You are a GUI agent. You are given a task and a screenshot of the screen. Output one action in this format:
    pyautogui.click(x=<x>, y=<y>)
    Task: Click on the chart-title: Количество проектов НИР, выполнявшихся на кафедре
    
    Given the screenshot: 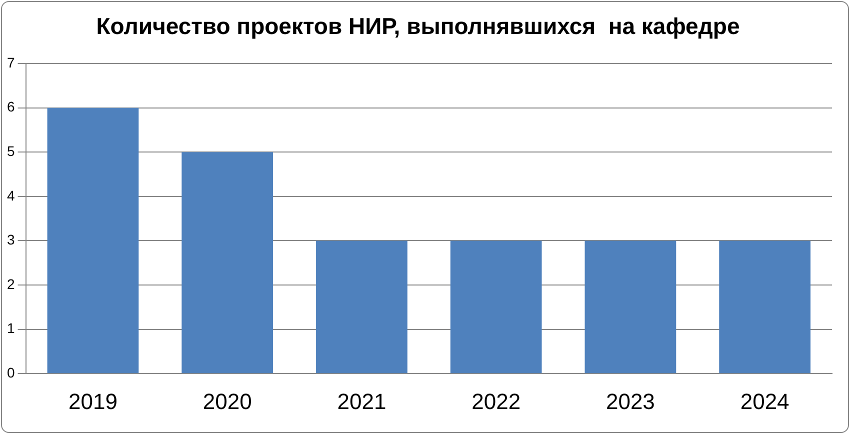 What is the action you would take?
    pyautogui.click(x=418, y=26)
    